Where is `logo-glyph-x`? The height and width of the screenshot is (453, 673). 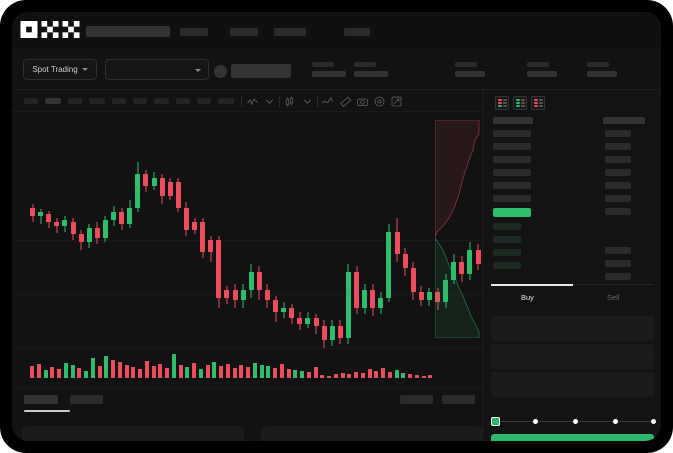
logo-glyph-x is located at coordinates (71, 29).